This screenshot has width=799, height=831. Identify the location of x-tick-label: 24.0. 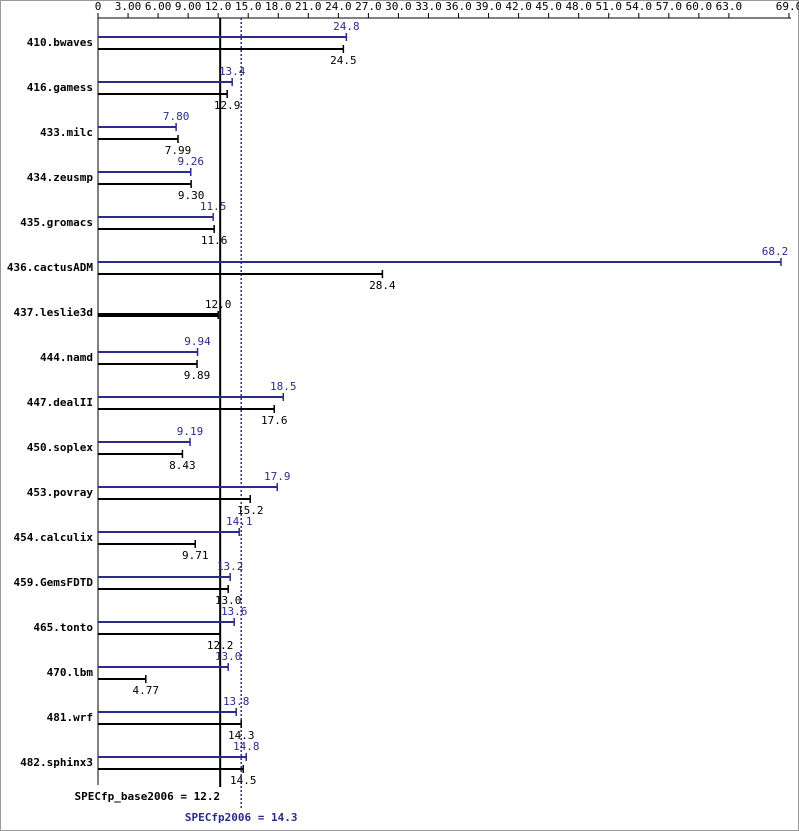
(338, 6).